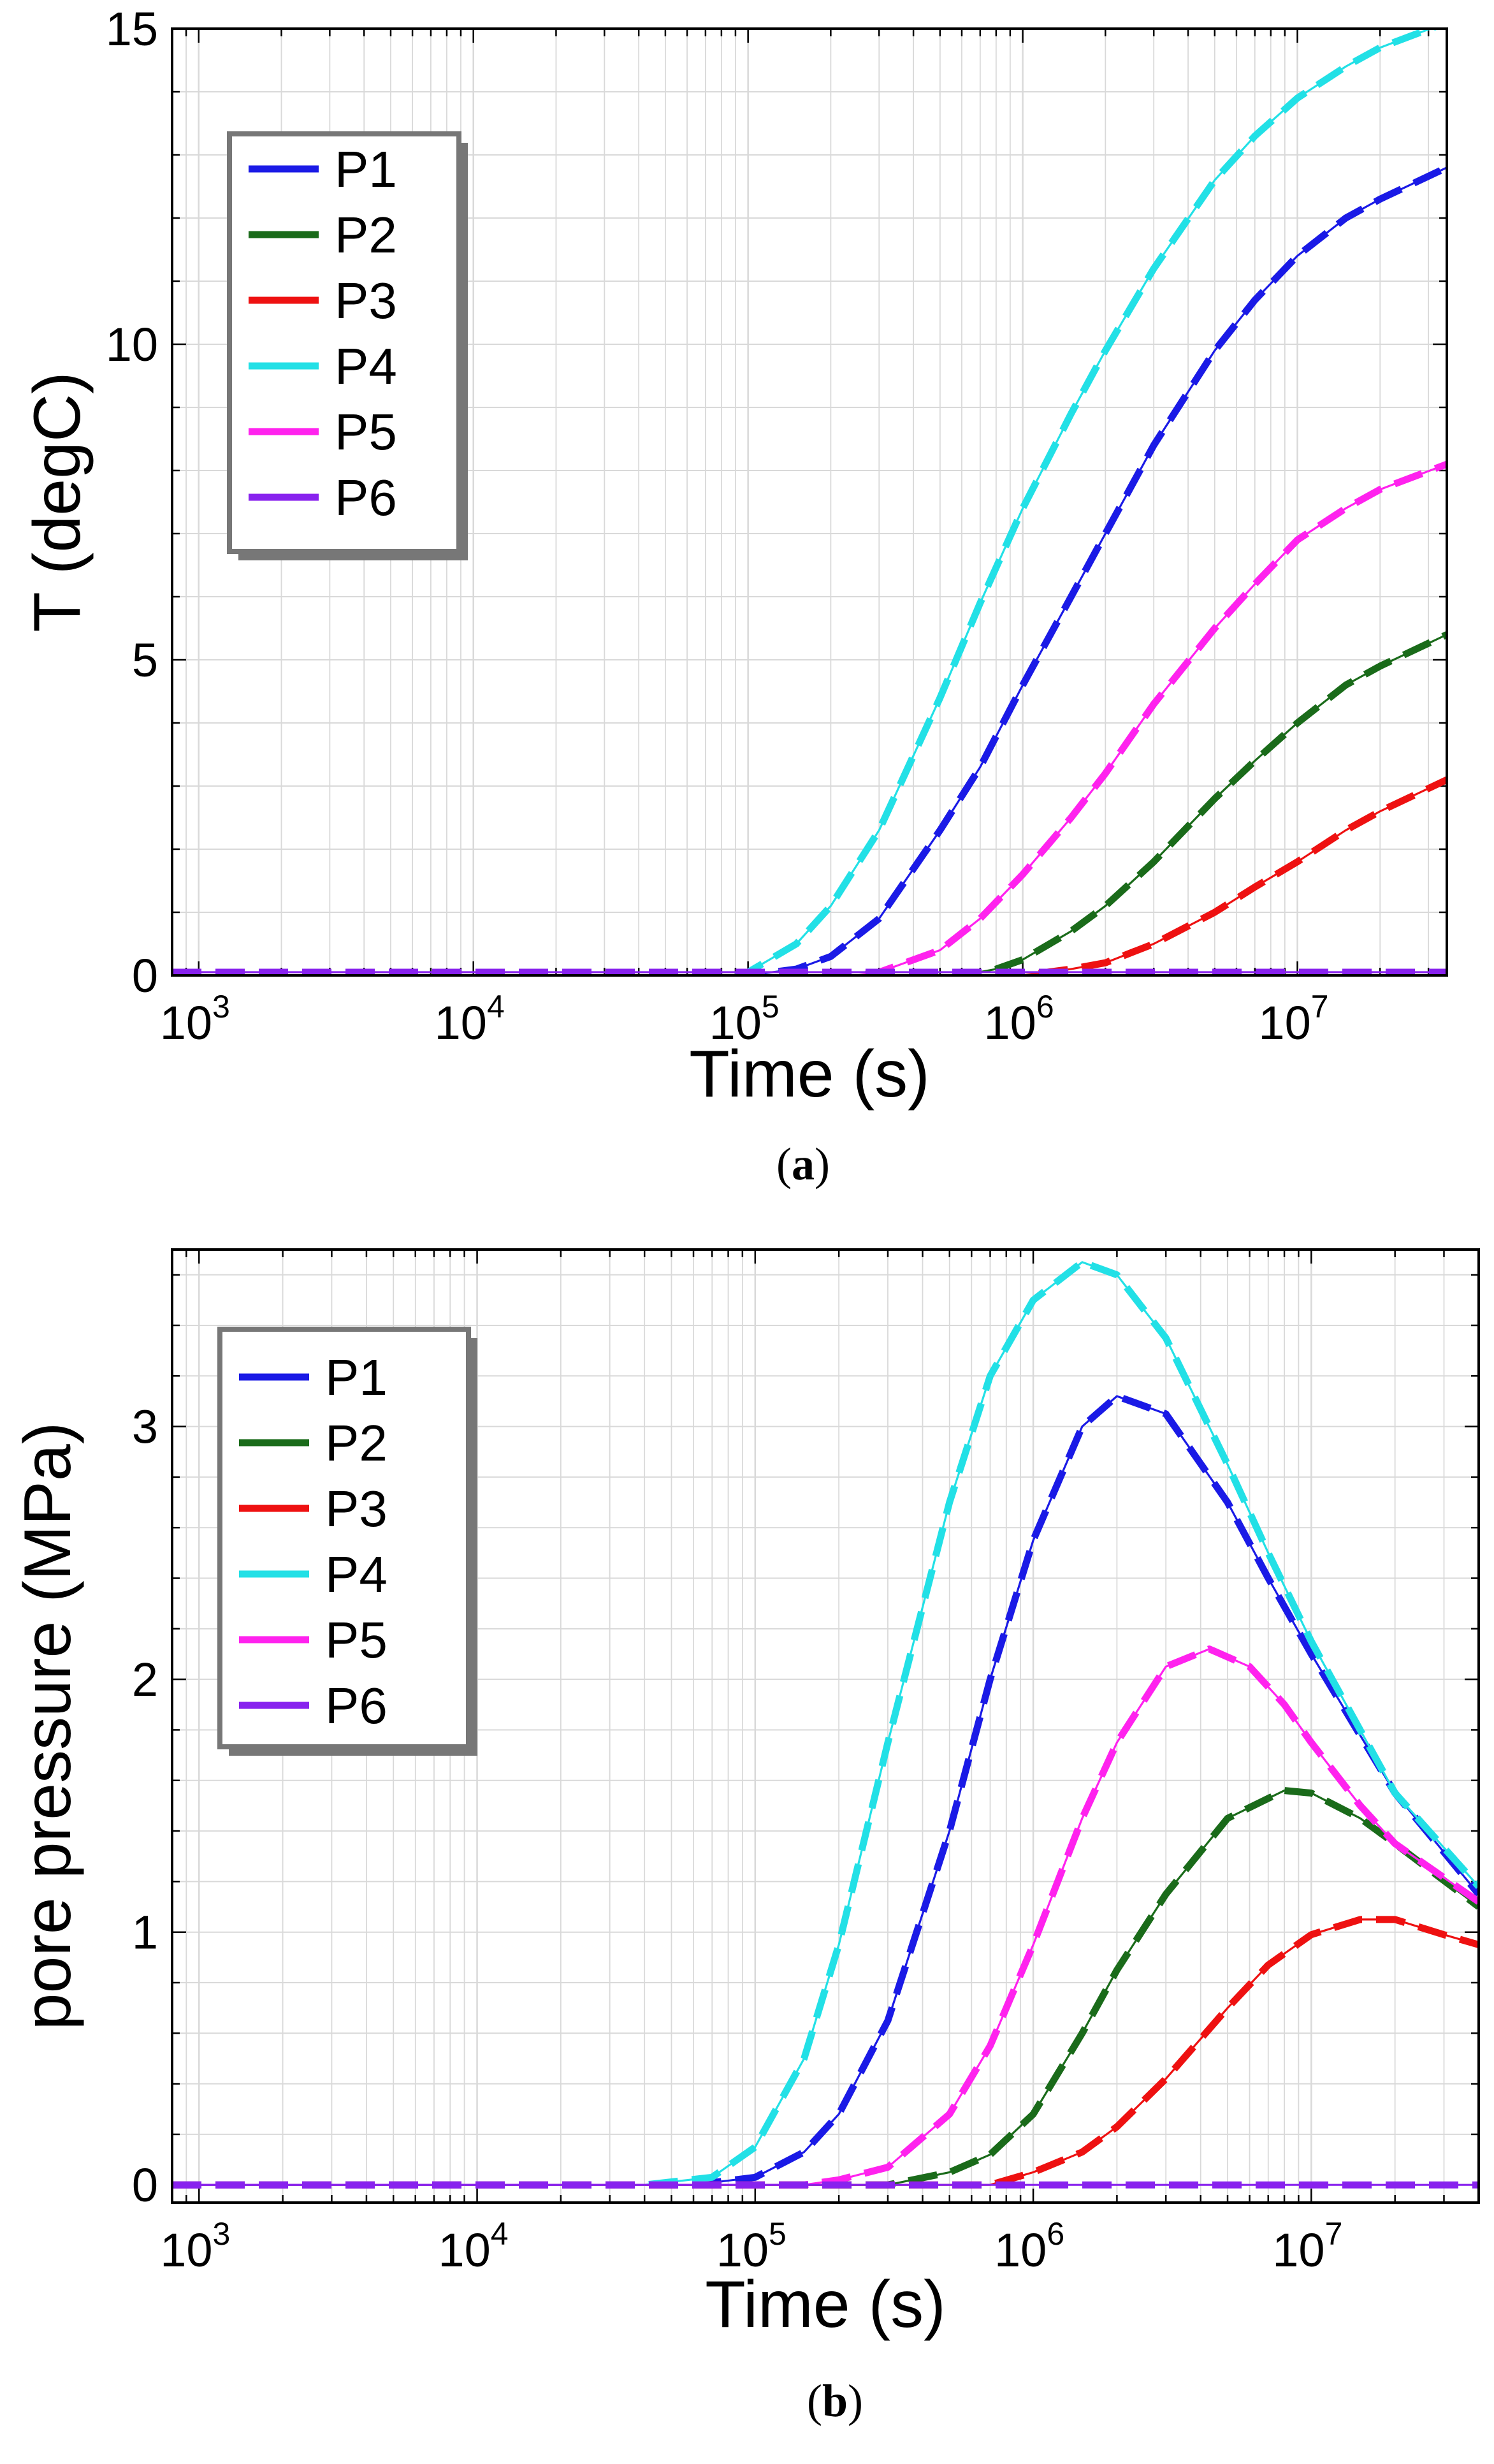 This screenshot has width=1494, height=2464. What do you see at coordinates (145, 1933) in the screenshot?
I see `y-tick-label: 1` at bounding box center [145, 1933].